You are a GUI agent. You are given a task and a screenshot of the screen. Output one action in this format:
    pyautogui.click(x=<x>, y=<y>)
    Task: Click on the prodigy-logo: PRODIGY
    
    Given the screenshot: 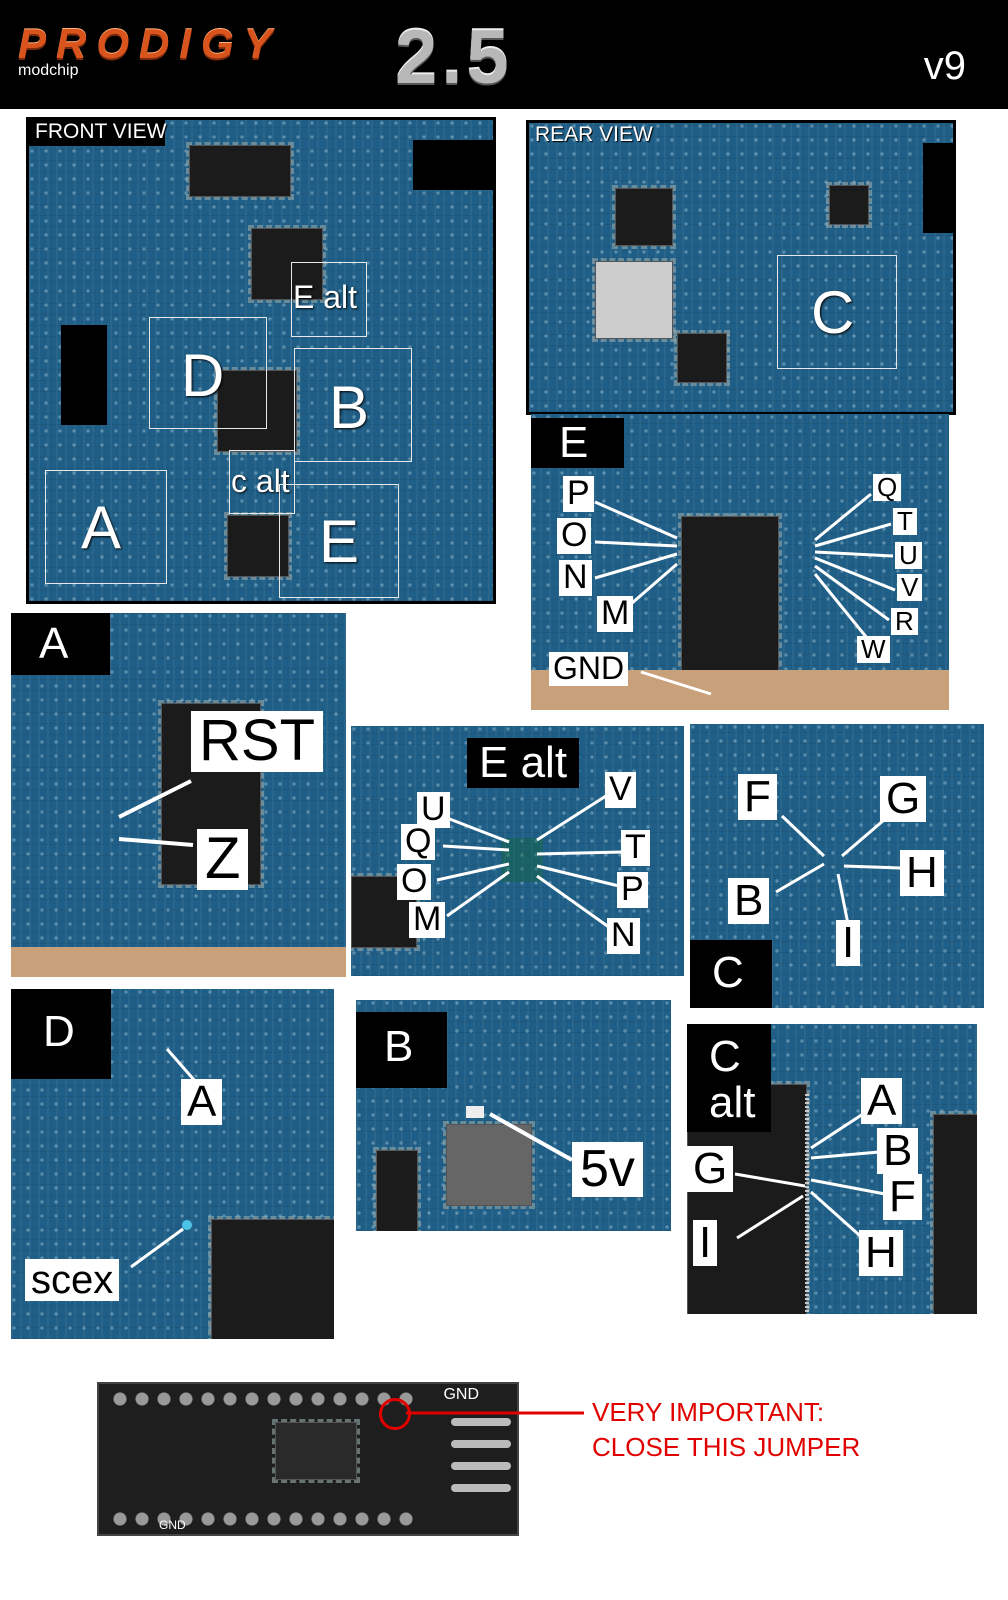 What is the action you would take?
    pyautogui.click(x=150, y=43)
    